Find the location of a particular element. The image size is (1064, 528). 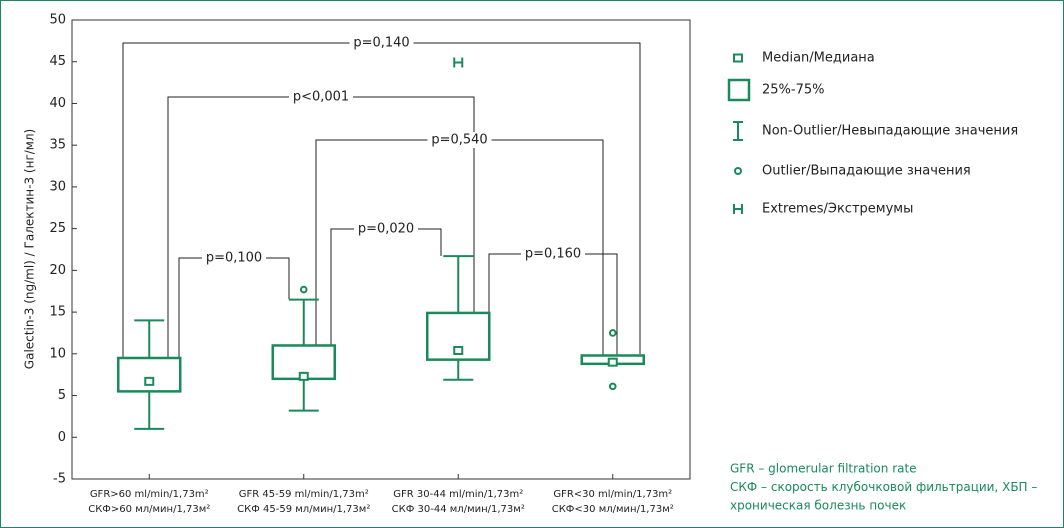

x-tick-label: СКФ 45-59 мл/мин/1,73м² is located at coordinates (303, 509).